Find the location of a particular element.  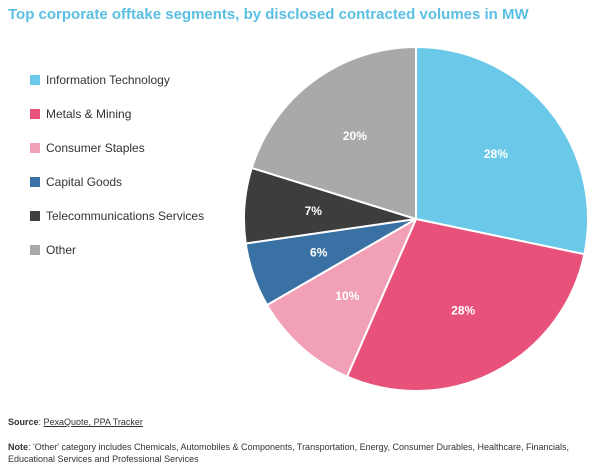

legend-item-information-technology: Information Technology is located at coordinates (135, 80).